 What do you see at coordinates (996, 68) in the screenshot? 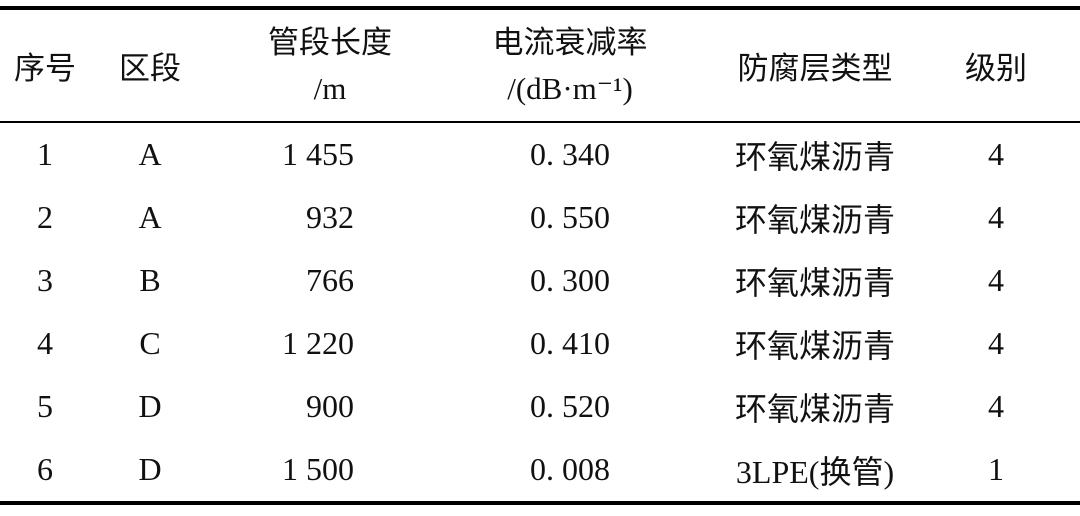
I see `header-label: 级别` at bounding box center [996, 68].